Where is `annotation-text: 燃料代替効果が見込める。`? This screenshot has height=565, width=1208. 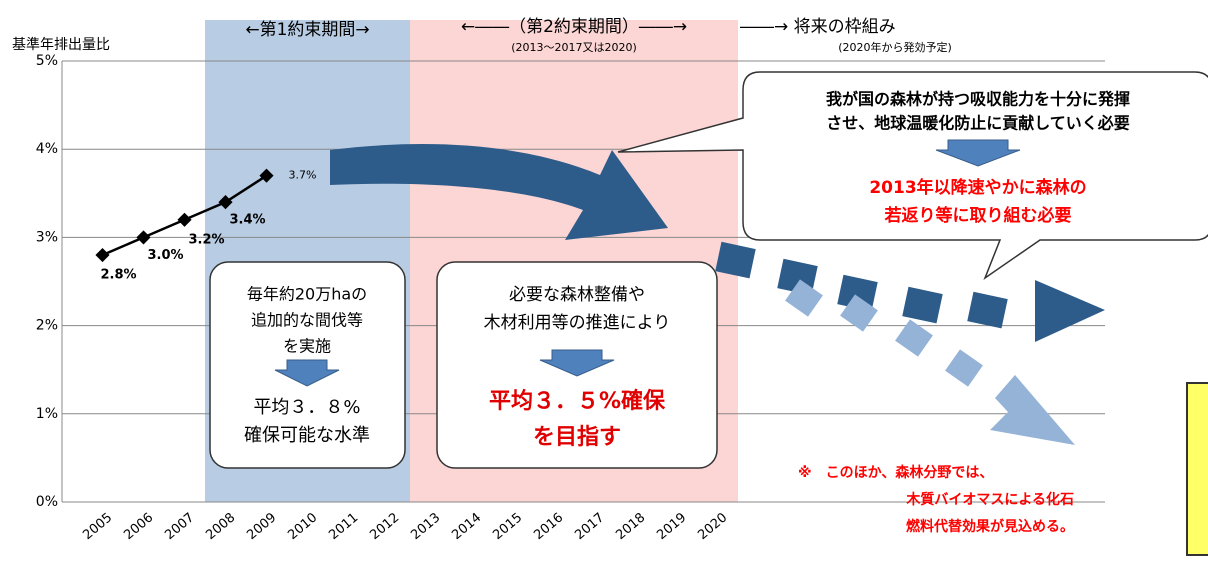
annotation-text: 燃料代替効果が見込める。 is located at coordinates (990, 526).